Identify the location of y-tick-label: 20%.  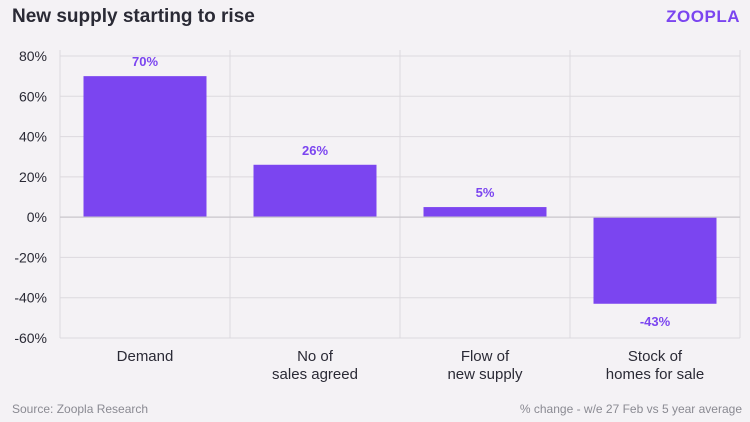
(33, 177).